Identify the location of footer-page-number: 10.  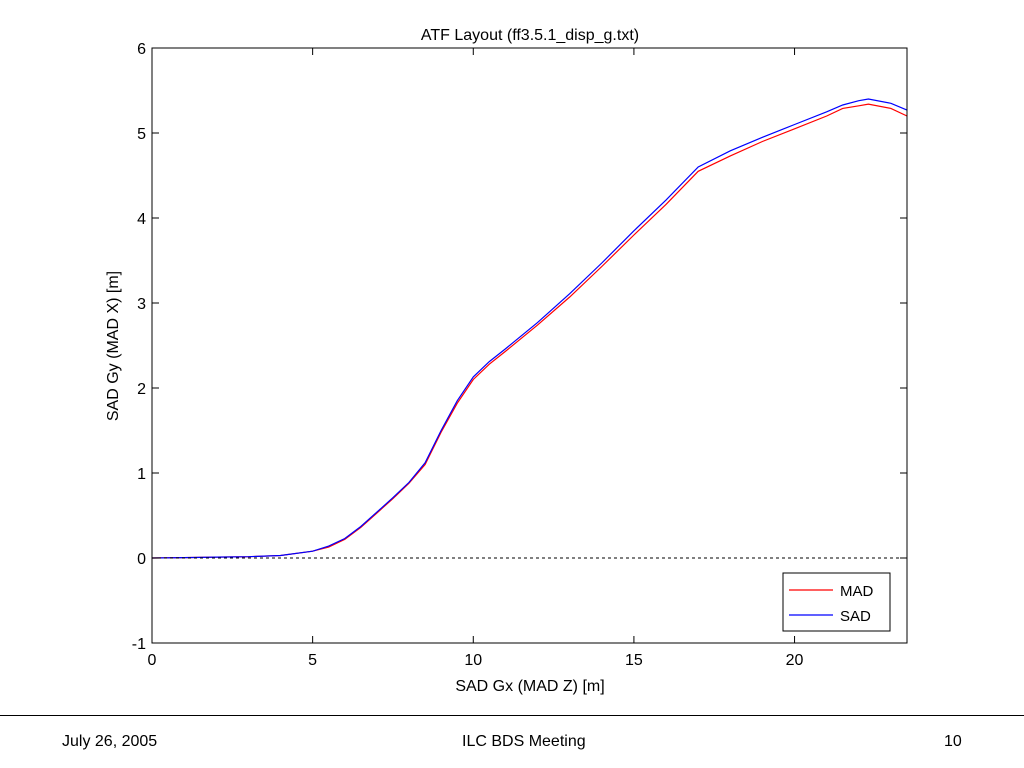
(953, 741).